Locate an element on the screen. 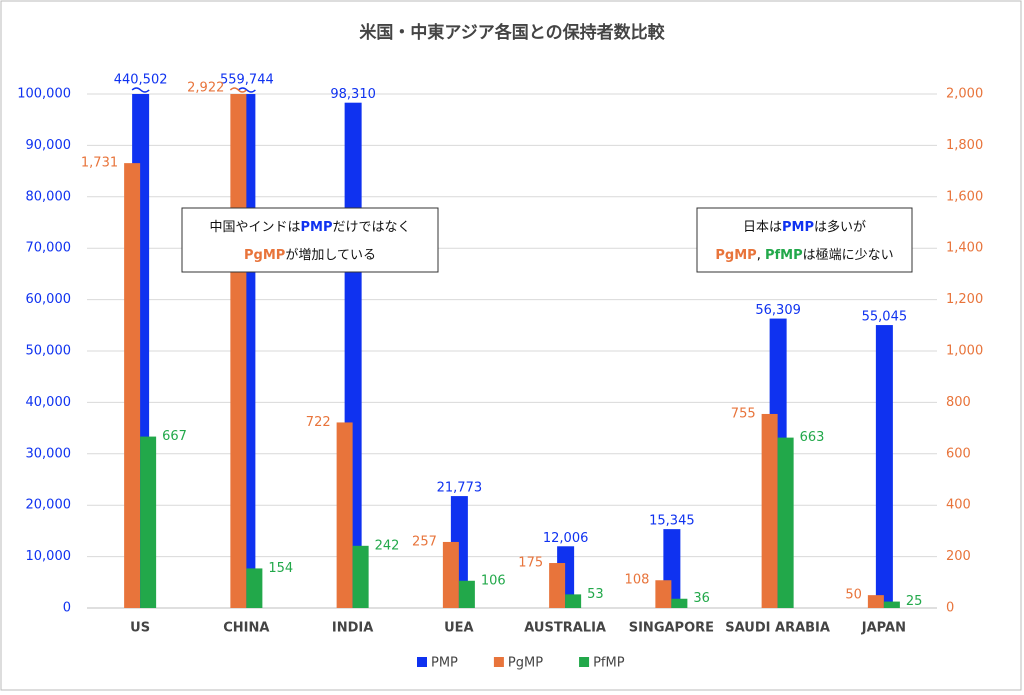 This screenshot has height=695, width=1024. data-label: 106 is located at coordinates (493, 580).